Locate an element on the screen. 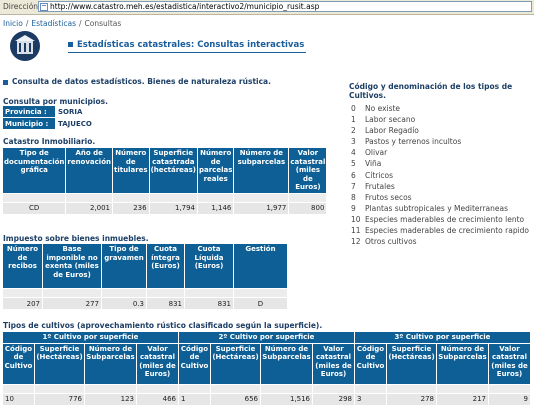 The image size is (534, 412). data-cell: 1,794 is located at coordinates (173, 208).